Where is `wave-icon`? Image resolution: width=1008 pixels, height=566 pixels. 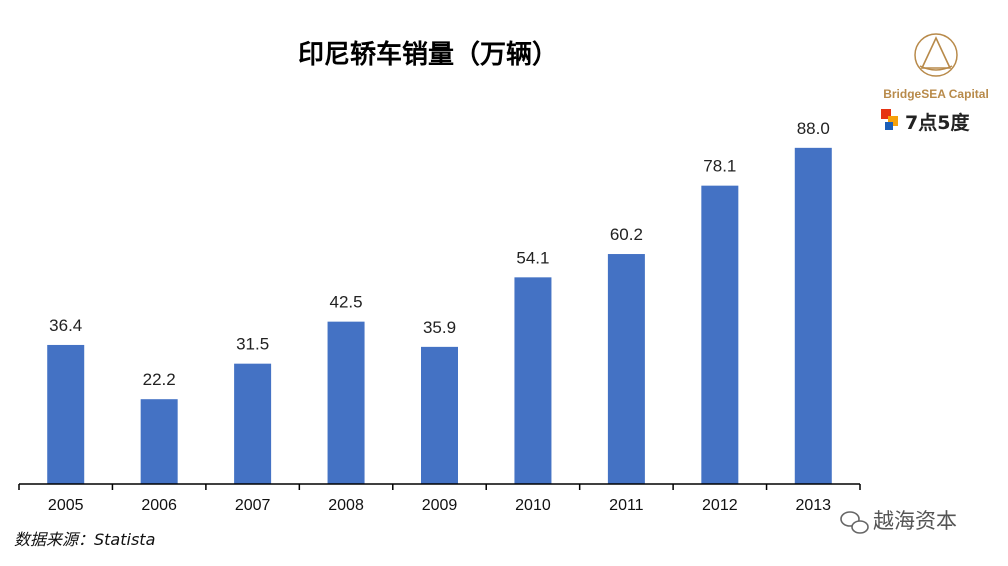
wave-icon is located at coordinates (936, 68).